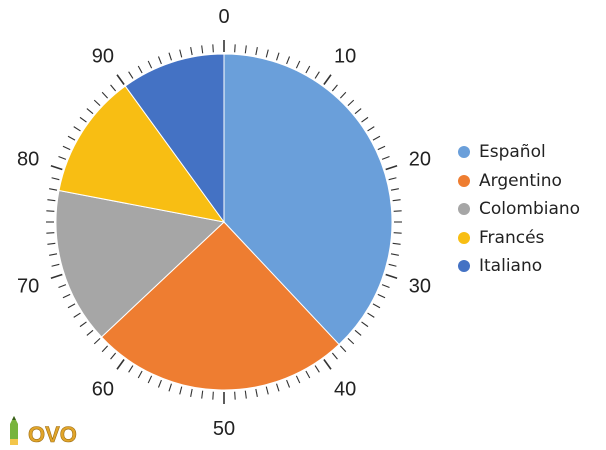  I want to click on legend-label: Español, so click(512, 152).